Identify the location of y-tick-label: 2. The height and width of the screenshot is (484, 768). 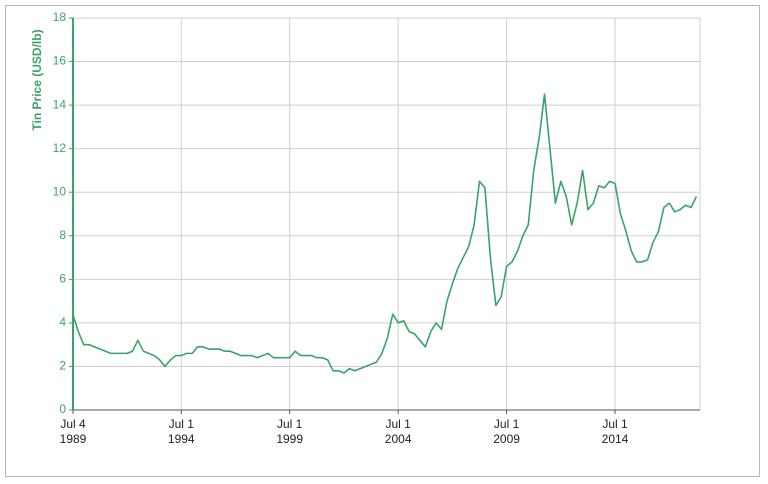
(62, 366).